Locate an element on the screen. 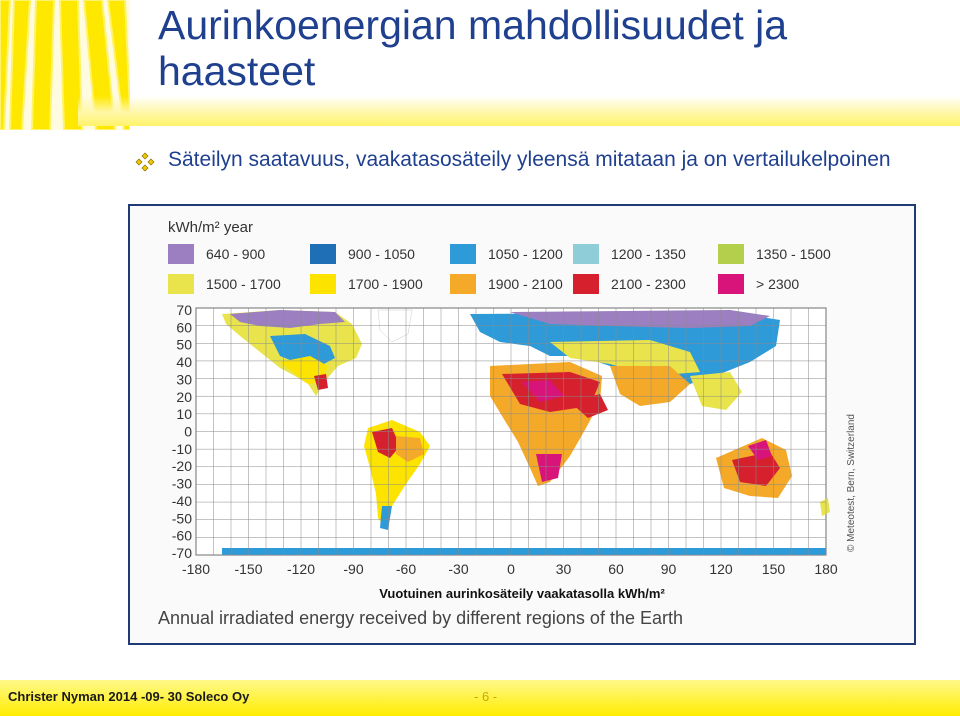 This screenshot has width=960, height=716. copyright-label: © Meteotest, Bern, Switzerland is located at coordinates (851, 483).